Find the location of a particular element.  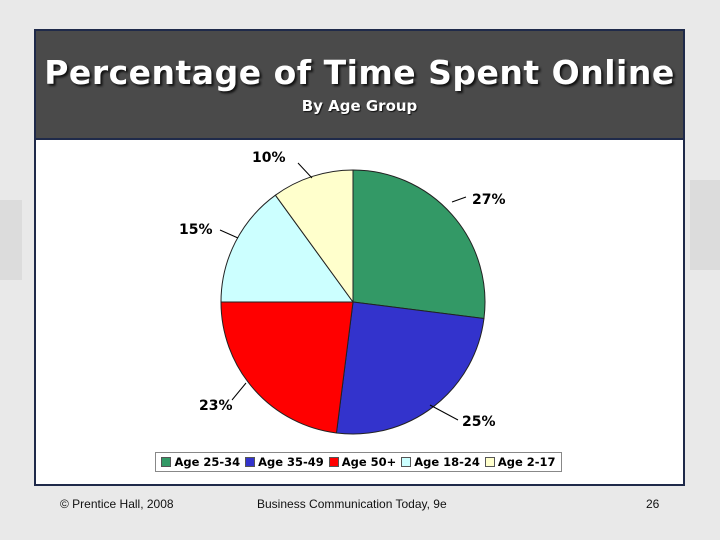

footer-page-number: 26 is located at coordinates (653, 504).